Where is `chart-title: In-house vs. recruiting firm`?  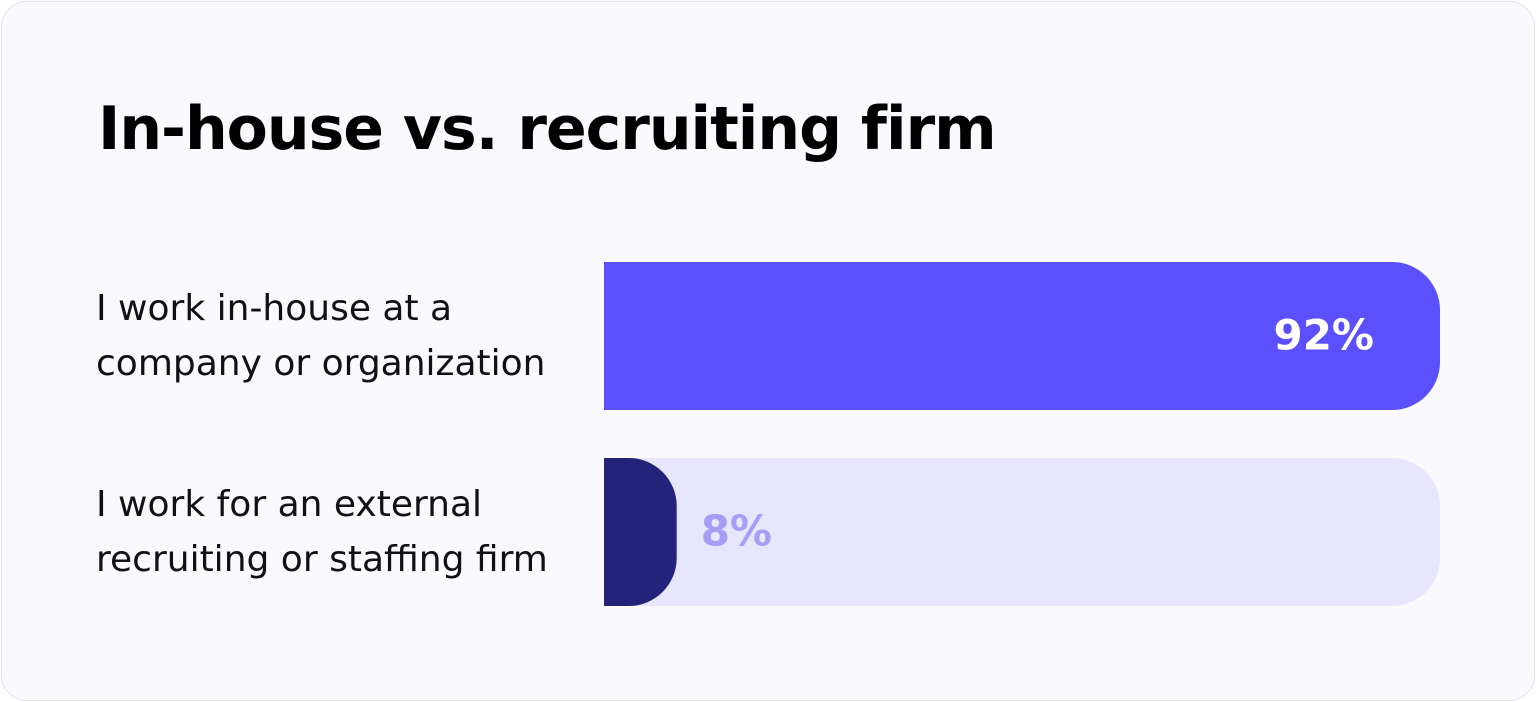 chart-title: In-house vs. recruiting firm is located at coordinates (547, 129).